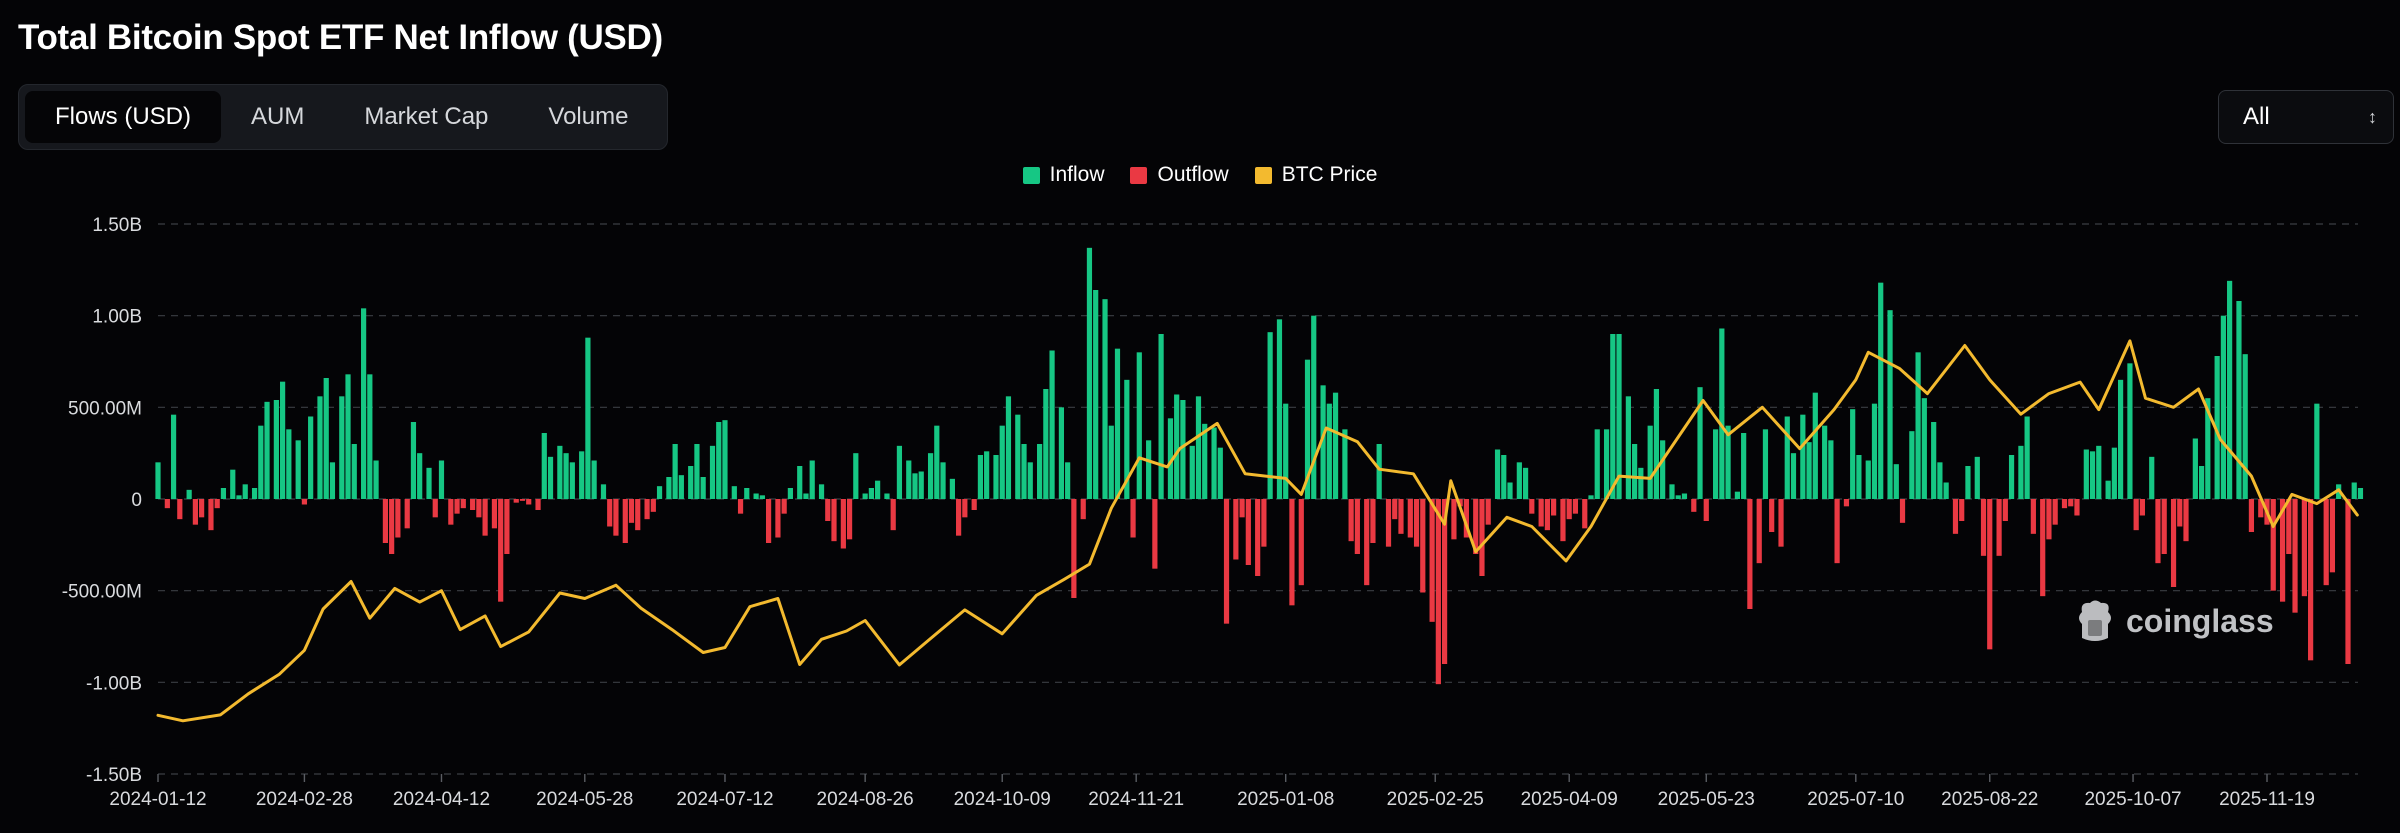  Describe the element at coordinates (2306, 117) in the screenshot. I see `range-select: All ↕` at that location.